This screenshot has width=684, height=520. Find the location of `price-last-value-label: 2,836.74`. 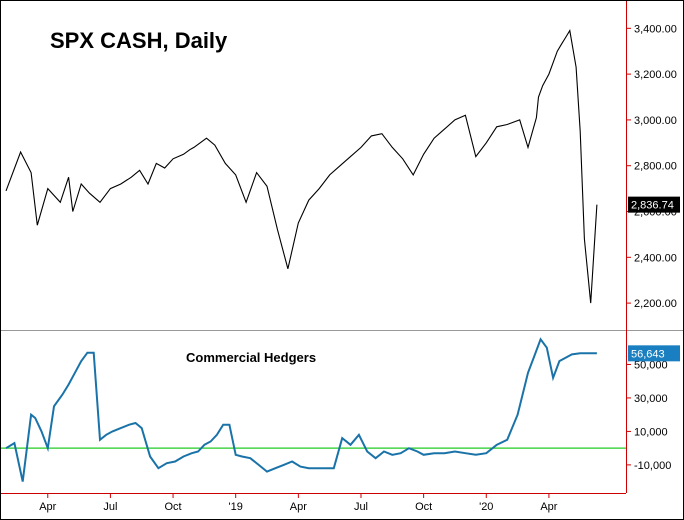

price-last-value-label: 2,836.74 is located at coordinates (652, 206).